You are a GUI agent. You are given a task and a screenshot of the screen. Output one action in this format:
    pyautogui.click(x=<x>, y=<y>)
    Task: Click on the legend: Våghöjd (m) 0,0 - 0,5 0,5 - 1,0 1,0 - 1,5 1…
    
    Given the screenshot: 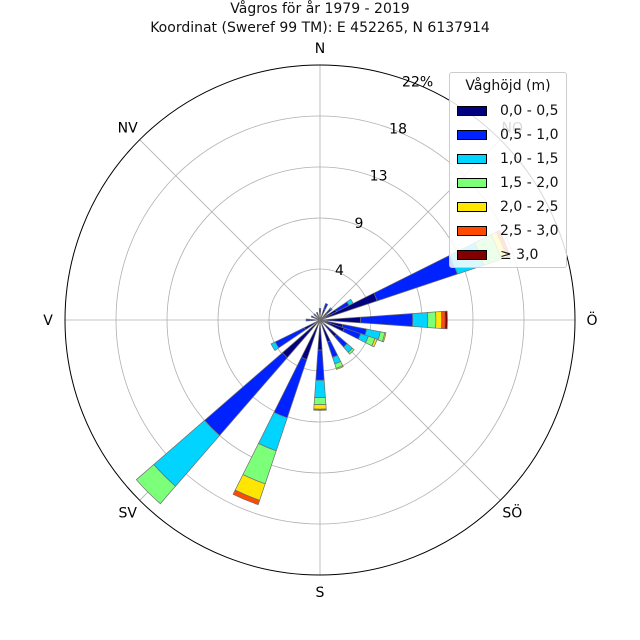 What is the action you would take?
    pyautogui.click(x=508, y=170)
    